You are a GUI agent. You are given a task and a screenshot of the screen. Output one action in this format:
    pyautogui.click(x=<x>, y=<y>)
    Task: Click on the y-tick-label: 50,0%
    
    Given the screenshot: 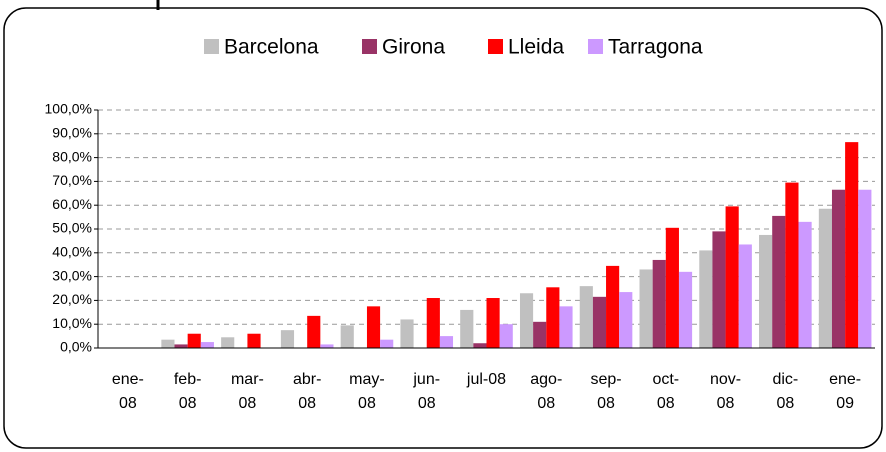 What is the action you would take?
    pyautogui.click(x=72, y=228)
    